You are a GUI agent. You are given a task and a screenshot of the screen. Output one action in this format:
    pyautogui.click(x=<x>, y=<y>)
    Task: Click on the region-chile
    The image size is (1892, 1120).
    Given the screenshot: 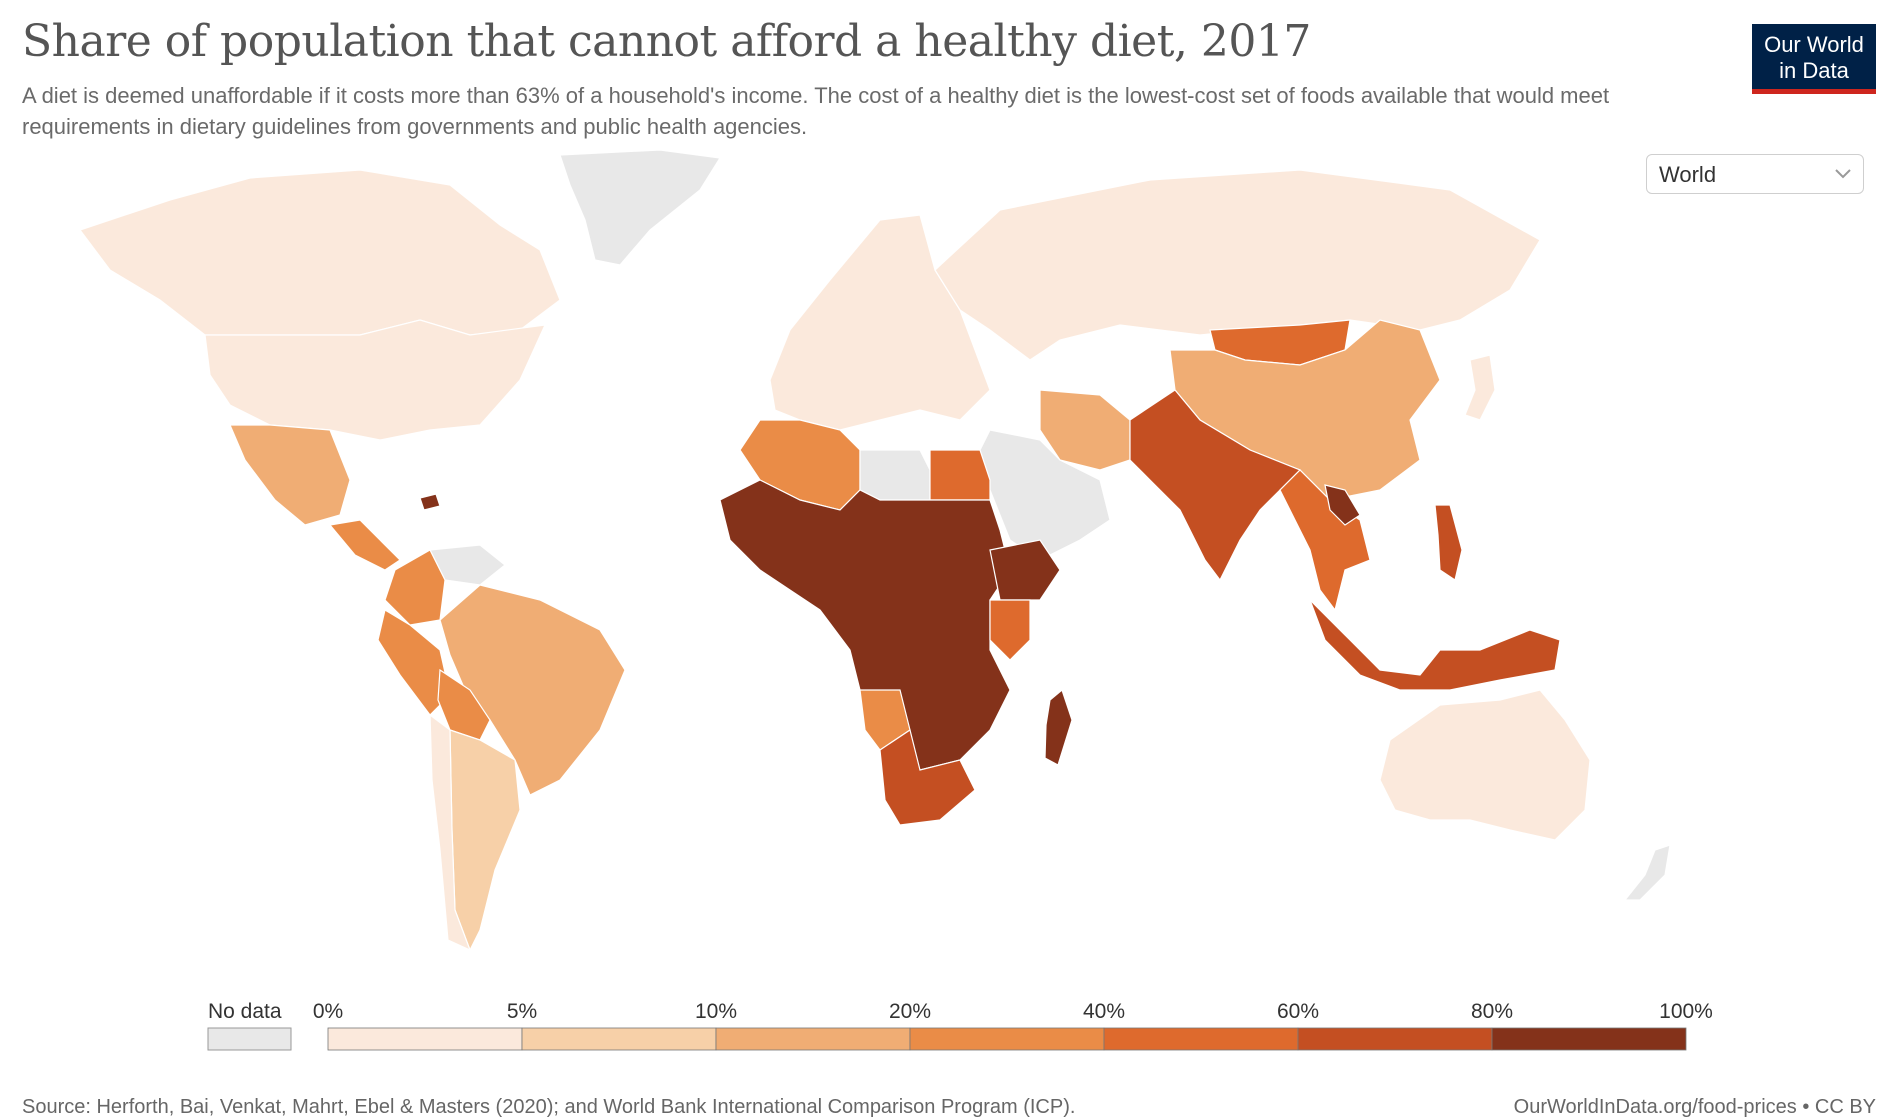 What is the action you would take?
    pyautogui.click(x=450, y=832)
    